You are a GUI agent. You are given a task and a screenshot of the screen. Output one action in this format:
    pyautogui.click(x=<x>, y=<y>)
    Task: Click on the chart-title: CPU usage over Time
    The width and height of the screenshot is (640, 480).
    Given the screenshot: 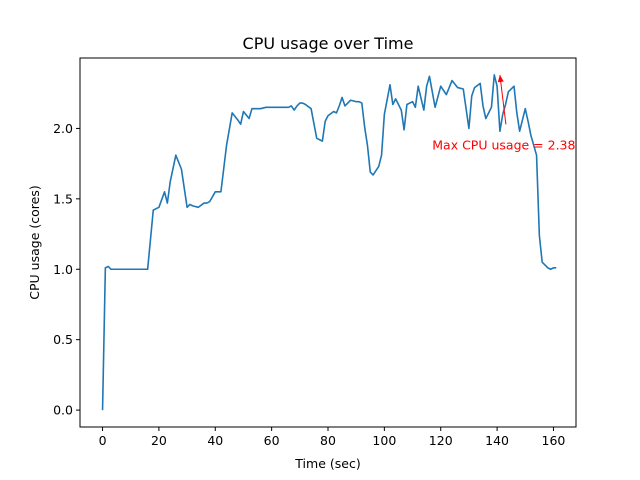 What is the action you would take?
    pyautogui.click(x=328, y=43)
    